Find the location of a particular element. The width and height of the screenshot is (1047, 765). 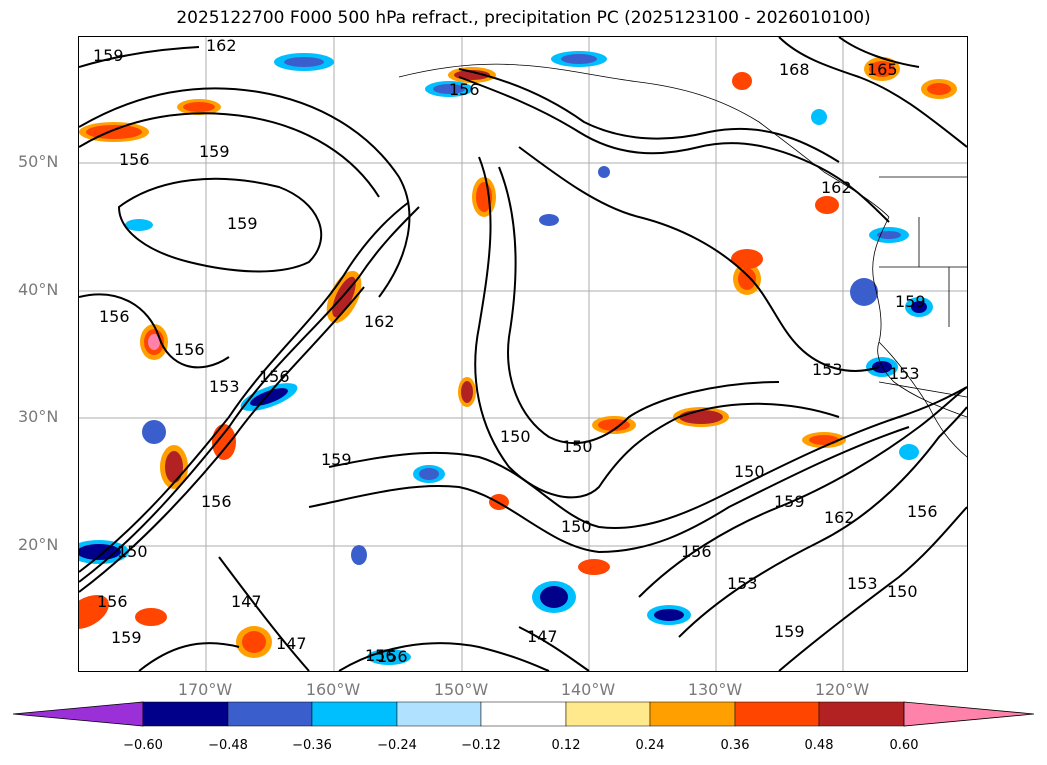

contour-label: 168 is located at coordinates (794, 69).